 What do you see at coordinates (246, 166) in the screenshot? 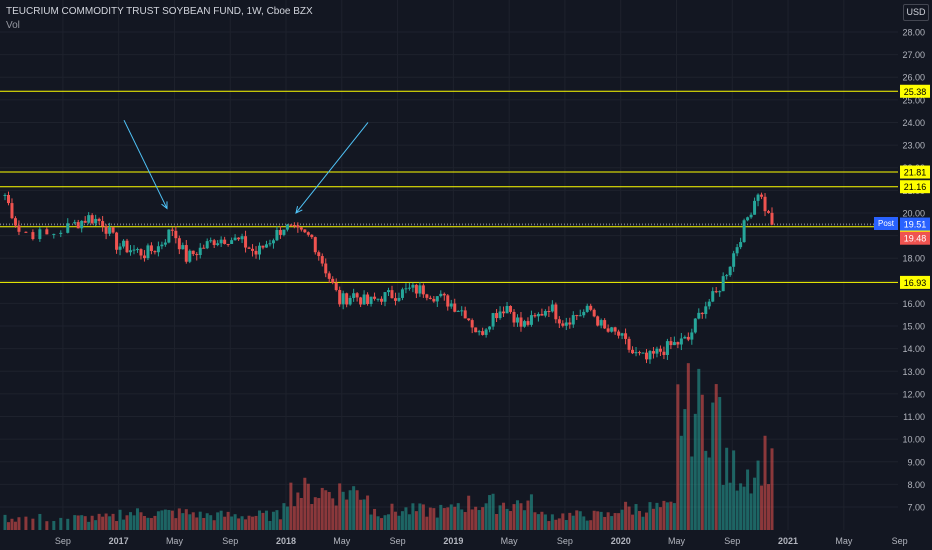
I see `trend-arrows` at bounding box center [246, 166].